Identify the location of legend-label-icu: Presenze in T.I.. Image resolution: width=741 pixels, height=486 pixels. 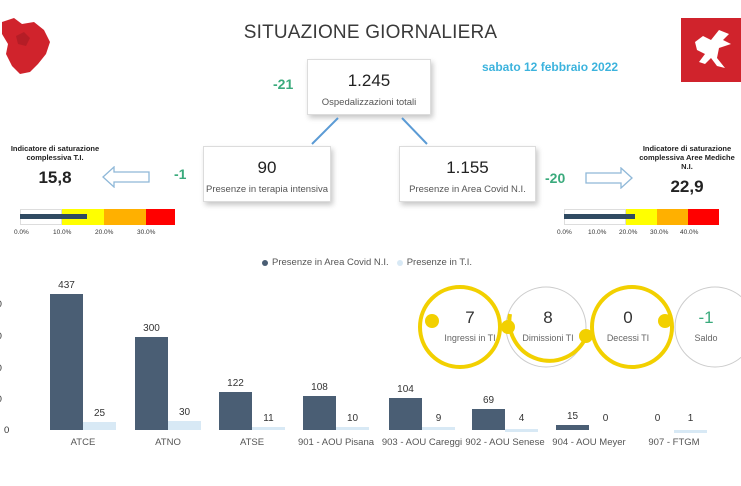
(439, 262).